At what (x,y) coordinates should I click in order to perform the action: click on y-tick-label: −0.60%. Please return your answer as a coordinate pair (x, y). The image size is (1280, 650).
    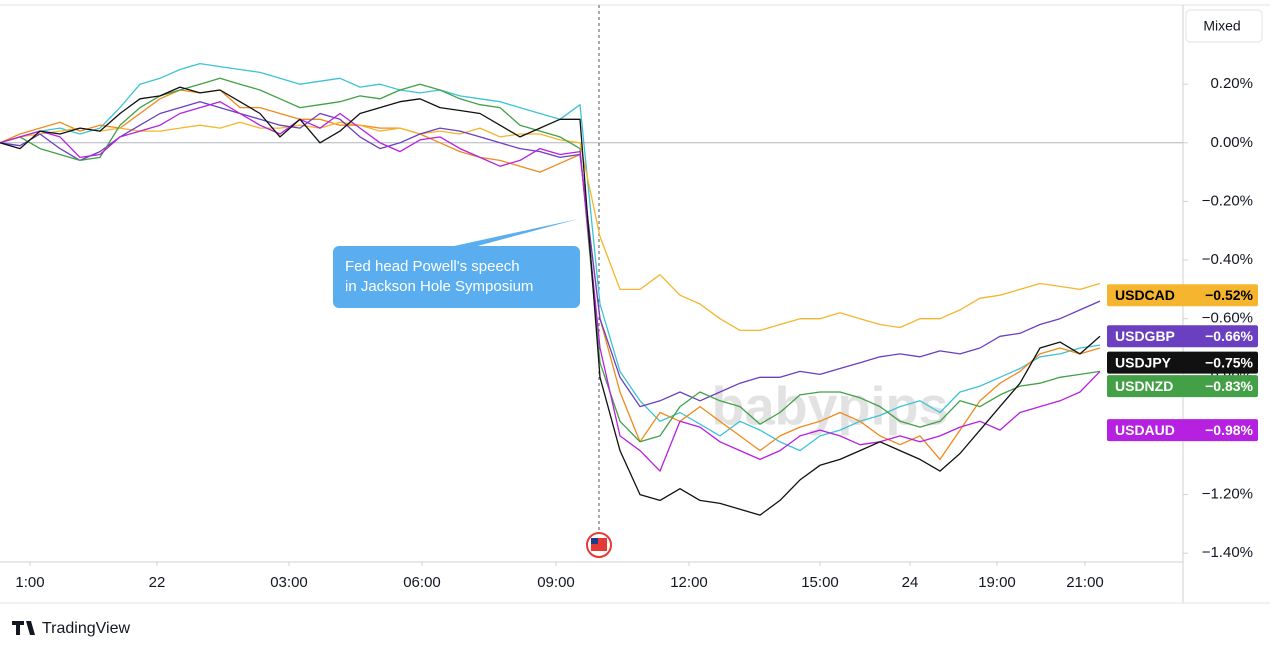
    Looking at the image, I should click on (1227, 318).